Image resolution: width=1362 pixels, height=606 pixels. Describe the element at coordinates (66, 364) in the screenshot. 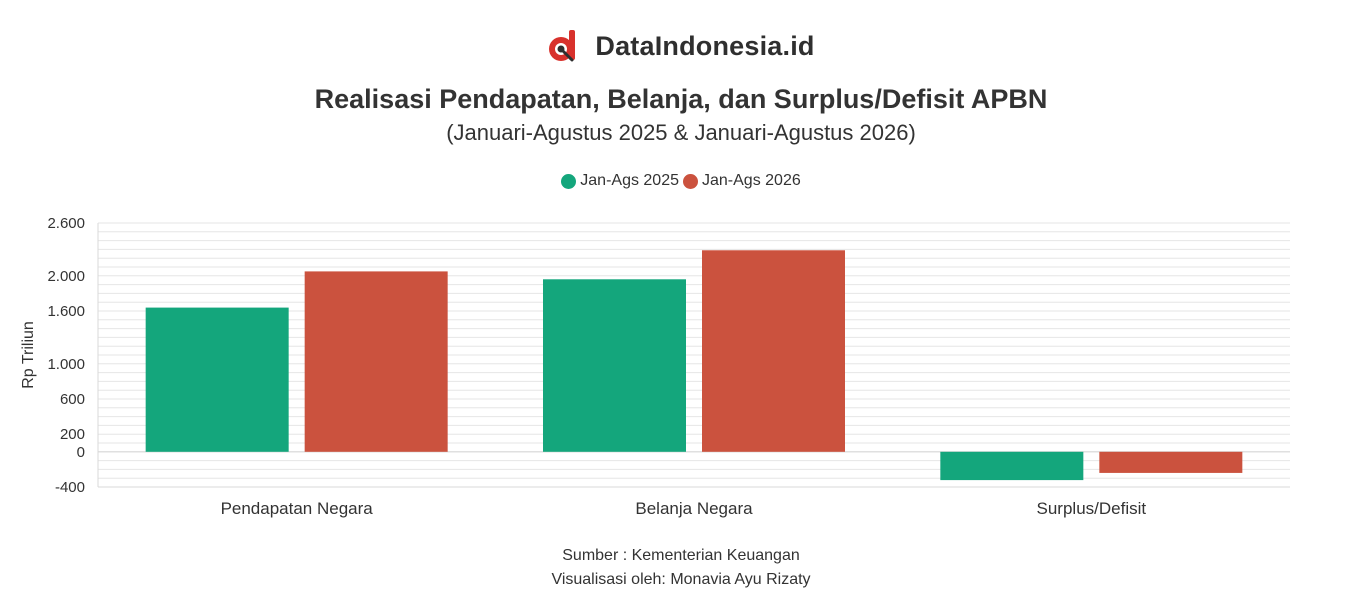

I see `y-tick-label: 1.000` at that location.